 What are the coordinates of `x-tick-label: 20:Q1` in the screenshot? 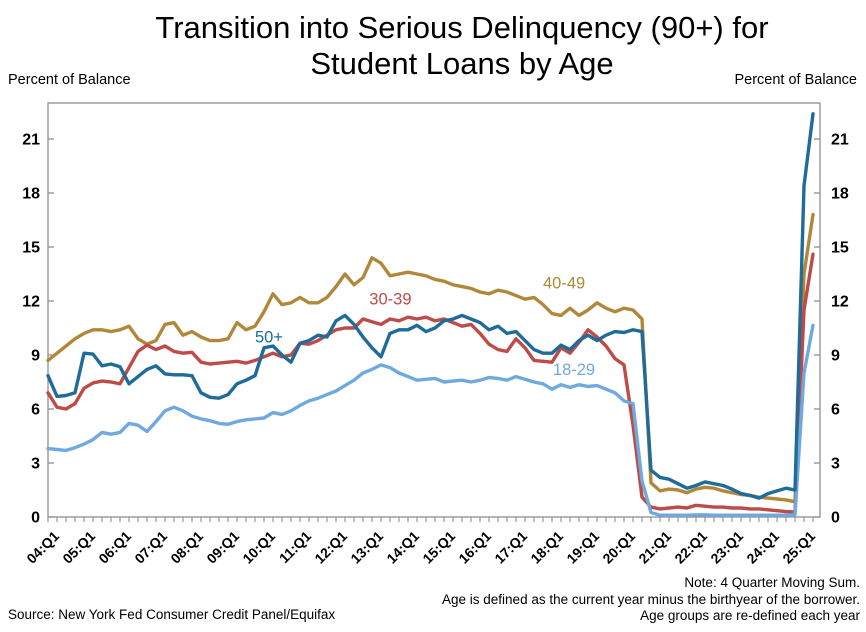 It's located at (618, 547).